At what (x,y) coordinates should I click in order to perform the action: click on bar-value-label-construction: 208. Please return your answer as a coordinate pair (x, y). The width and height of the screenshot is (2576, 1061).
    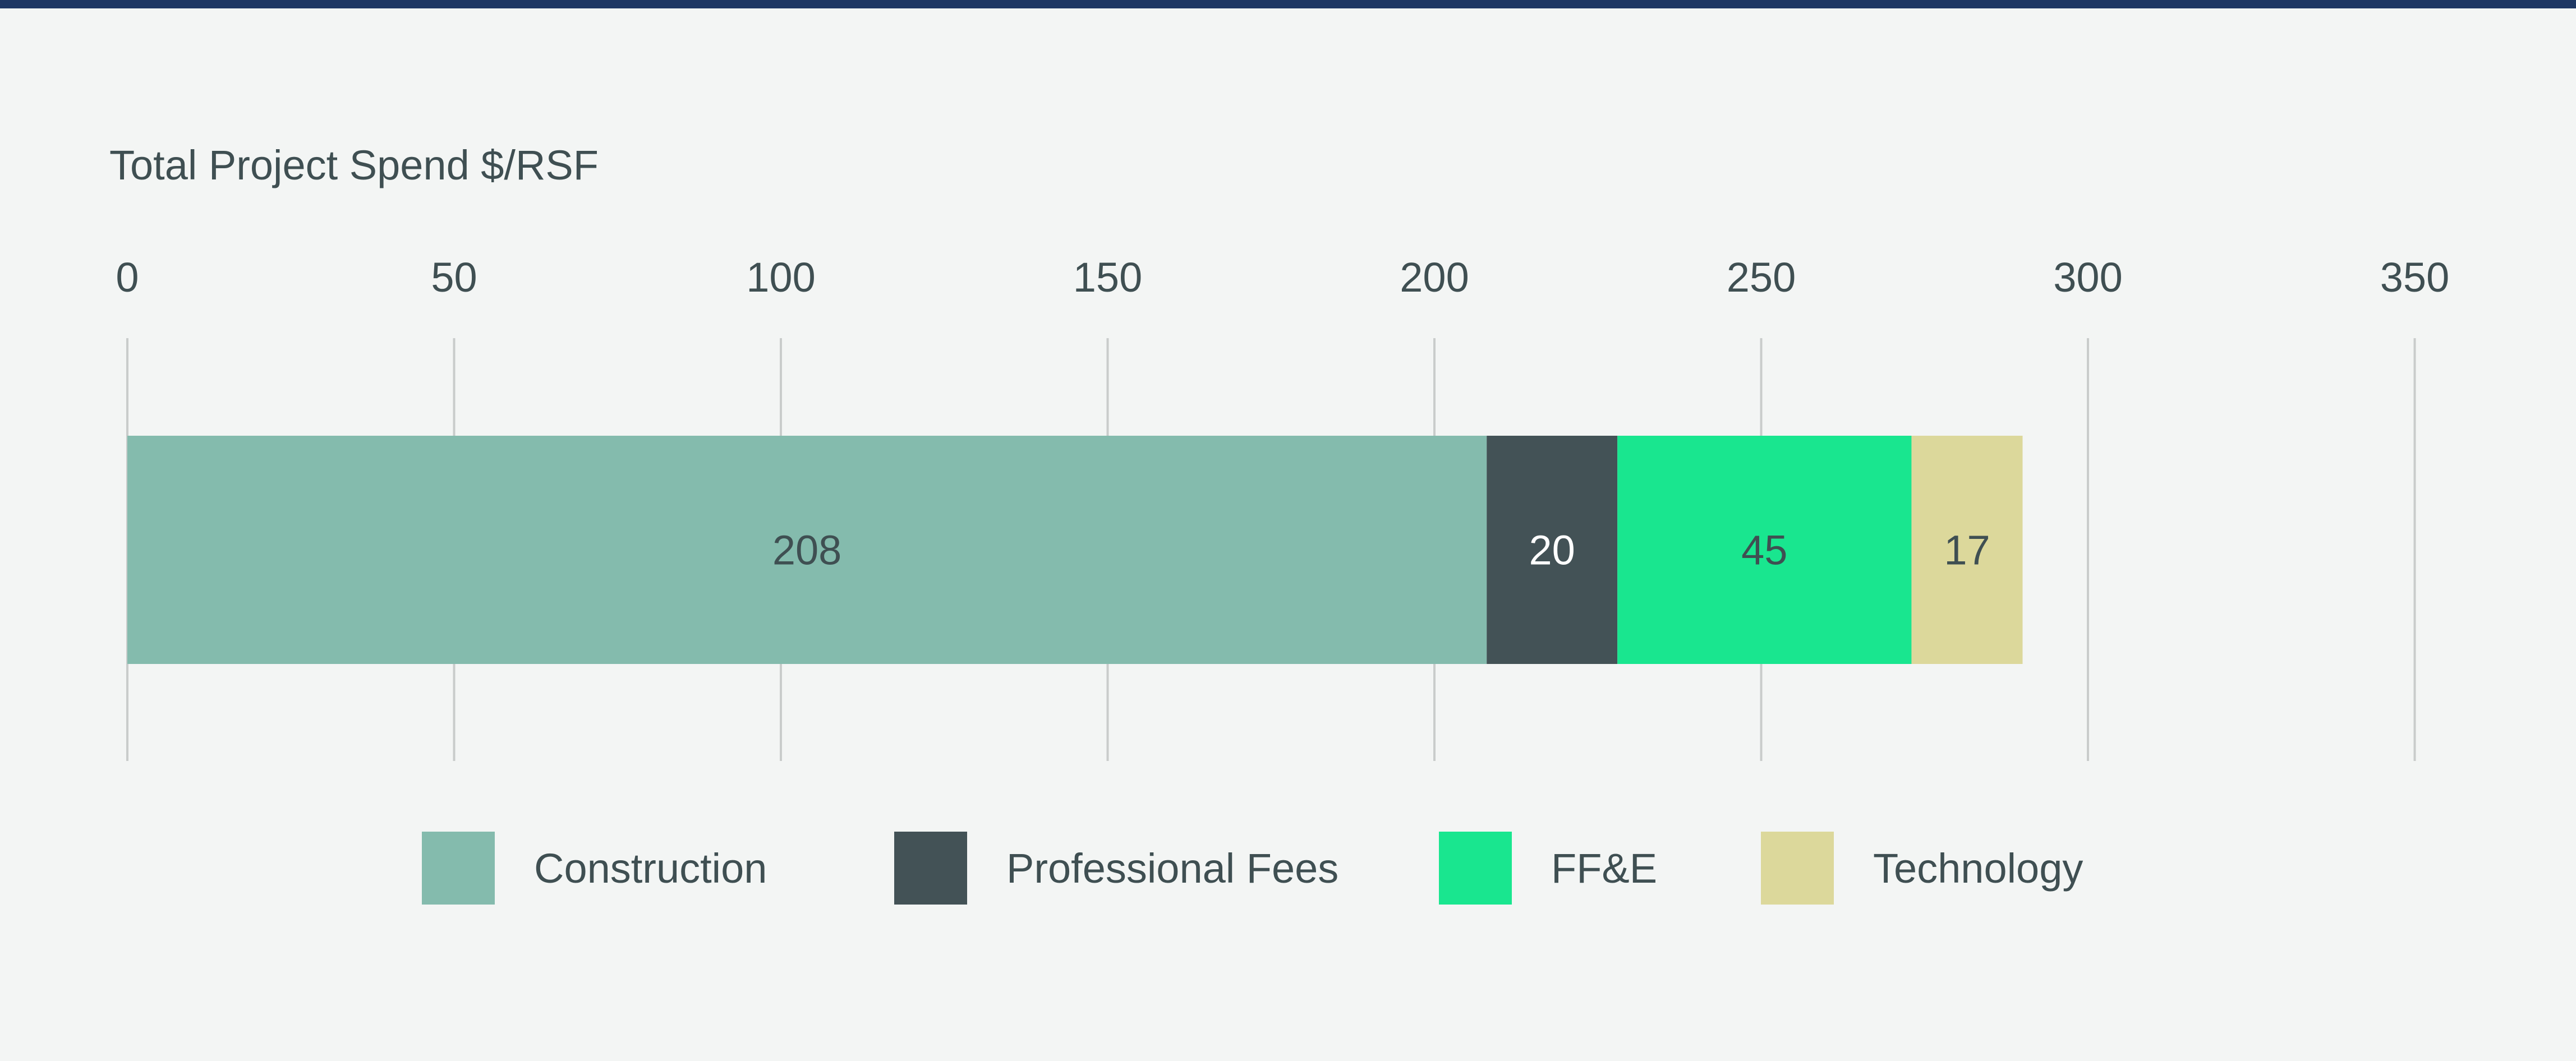
    Looking at the image, I should click on (807, 550).